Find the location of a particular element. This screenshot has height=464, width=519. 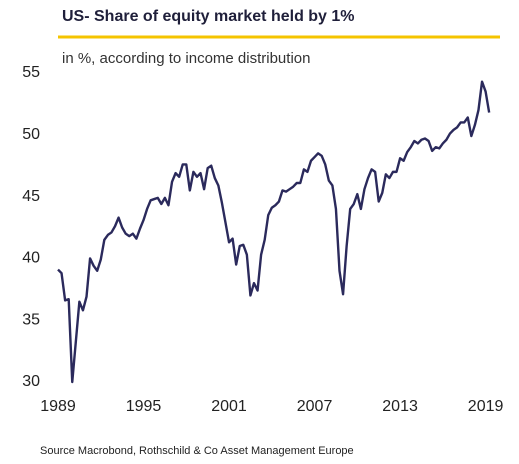

y-tick-label: 30 is located at coordinates (31, 381).